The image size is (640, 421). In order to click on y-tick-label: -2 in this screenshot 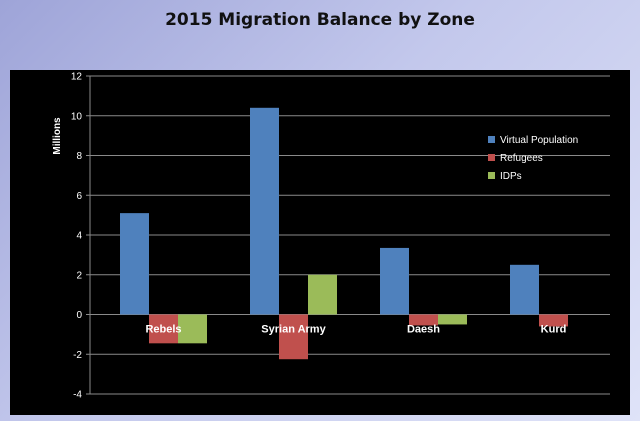, I will do `click(77, 355)`.